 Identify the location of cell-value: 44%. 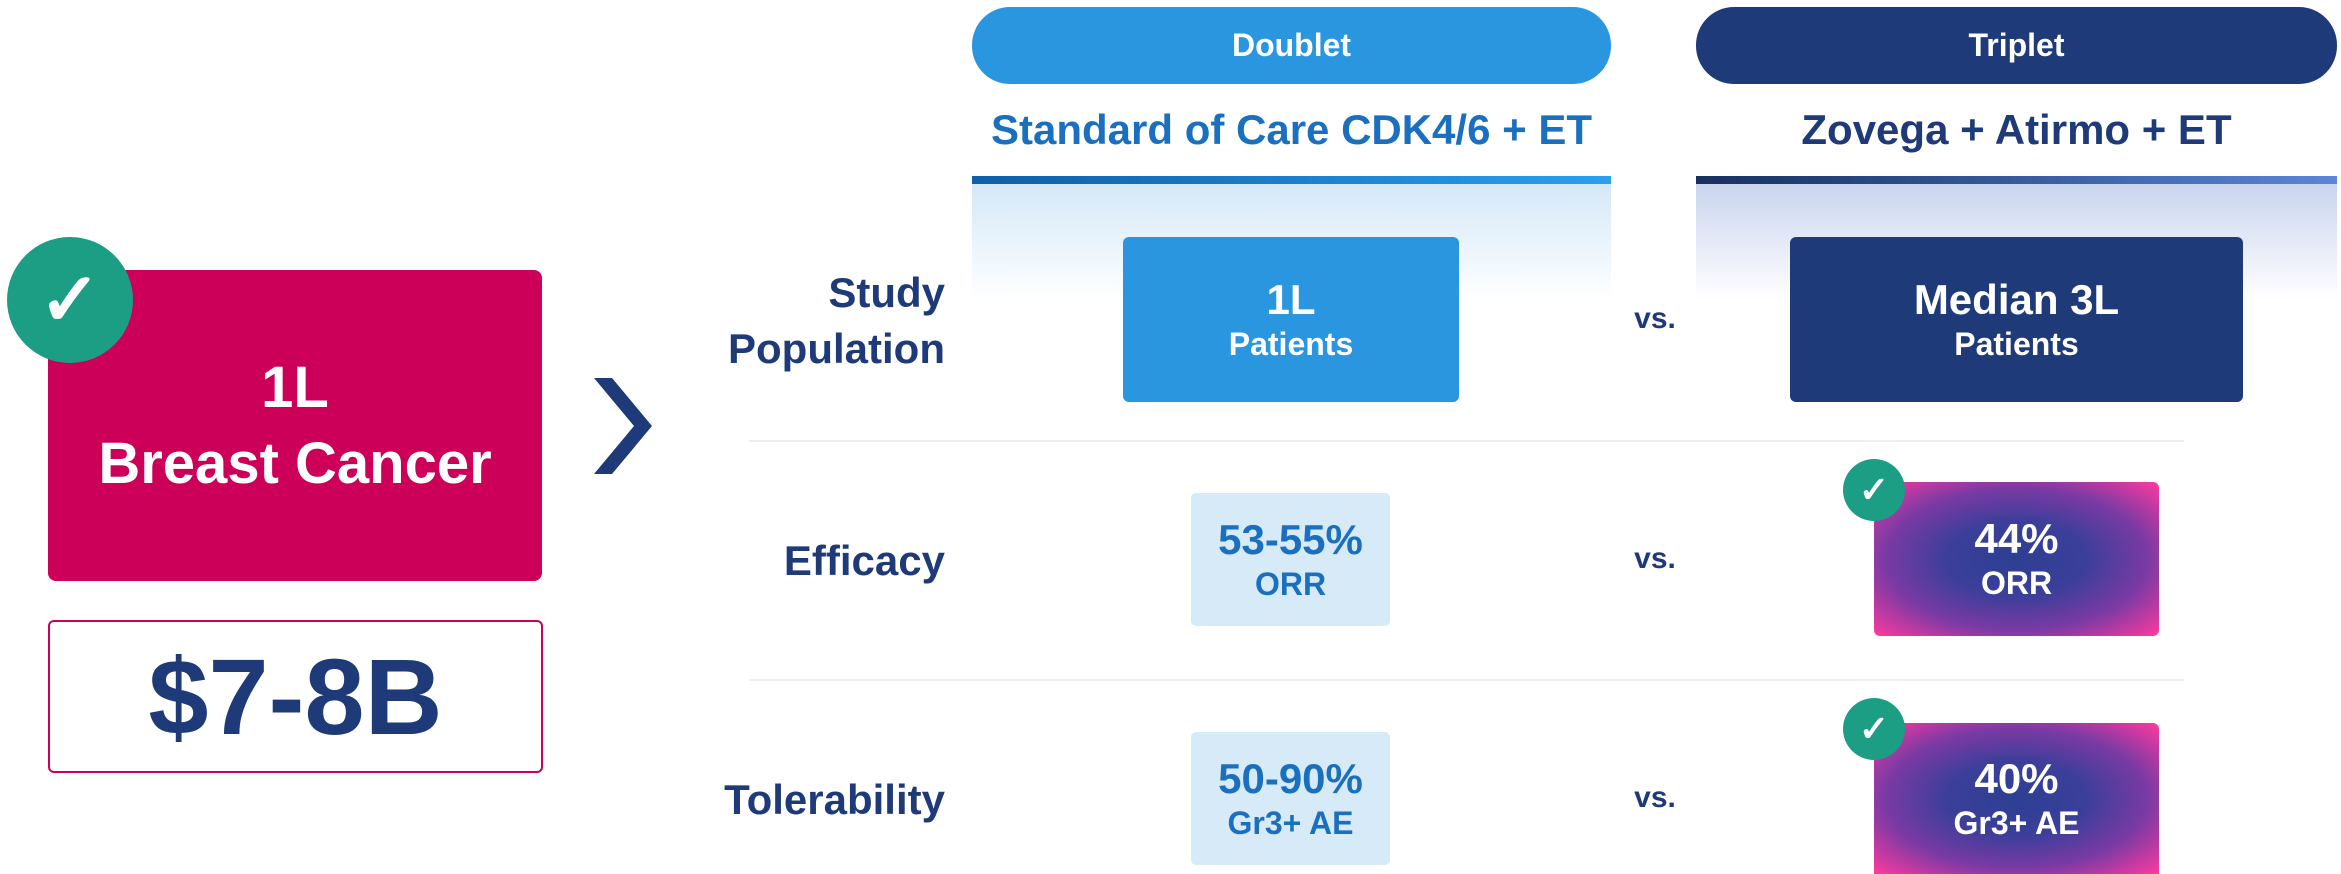
(2016, 538).